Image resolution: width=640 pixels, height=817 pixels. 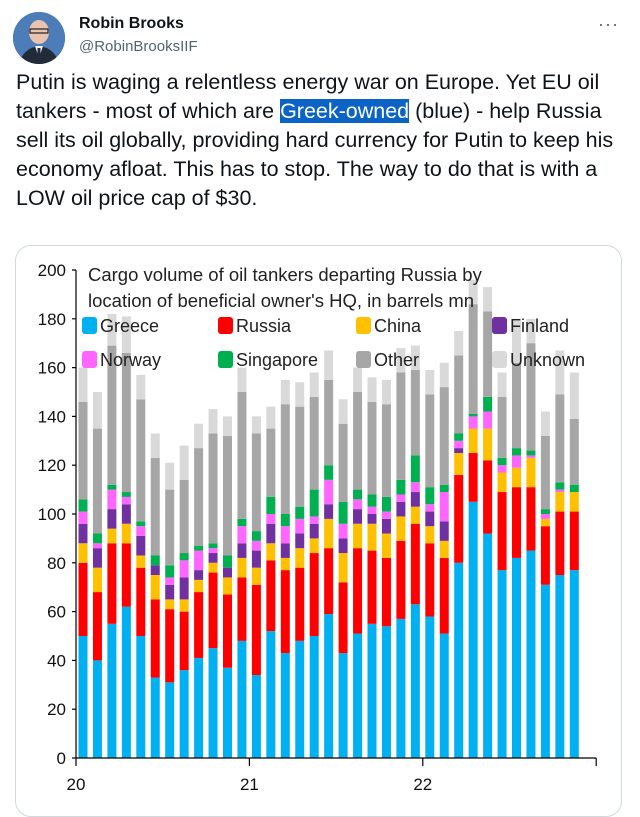 I want to click on legend-label-norway: Norway, so click(x=130, y=360).